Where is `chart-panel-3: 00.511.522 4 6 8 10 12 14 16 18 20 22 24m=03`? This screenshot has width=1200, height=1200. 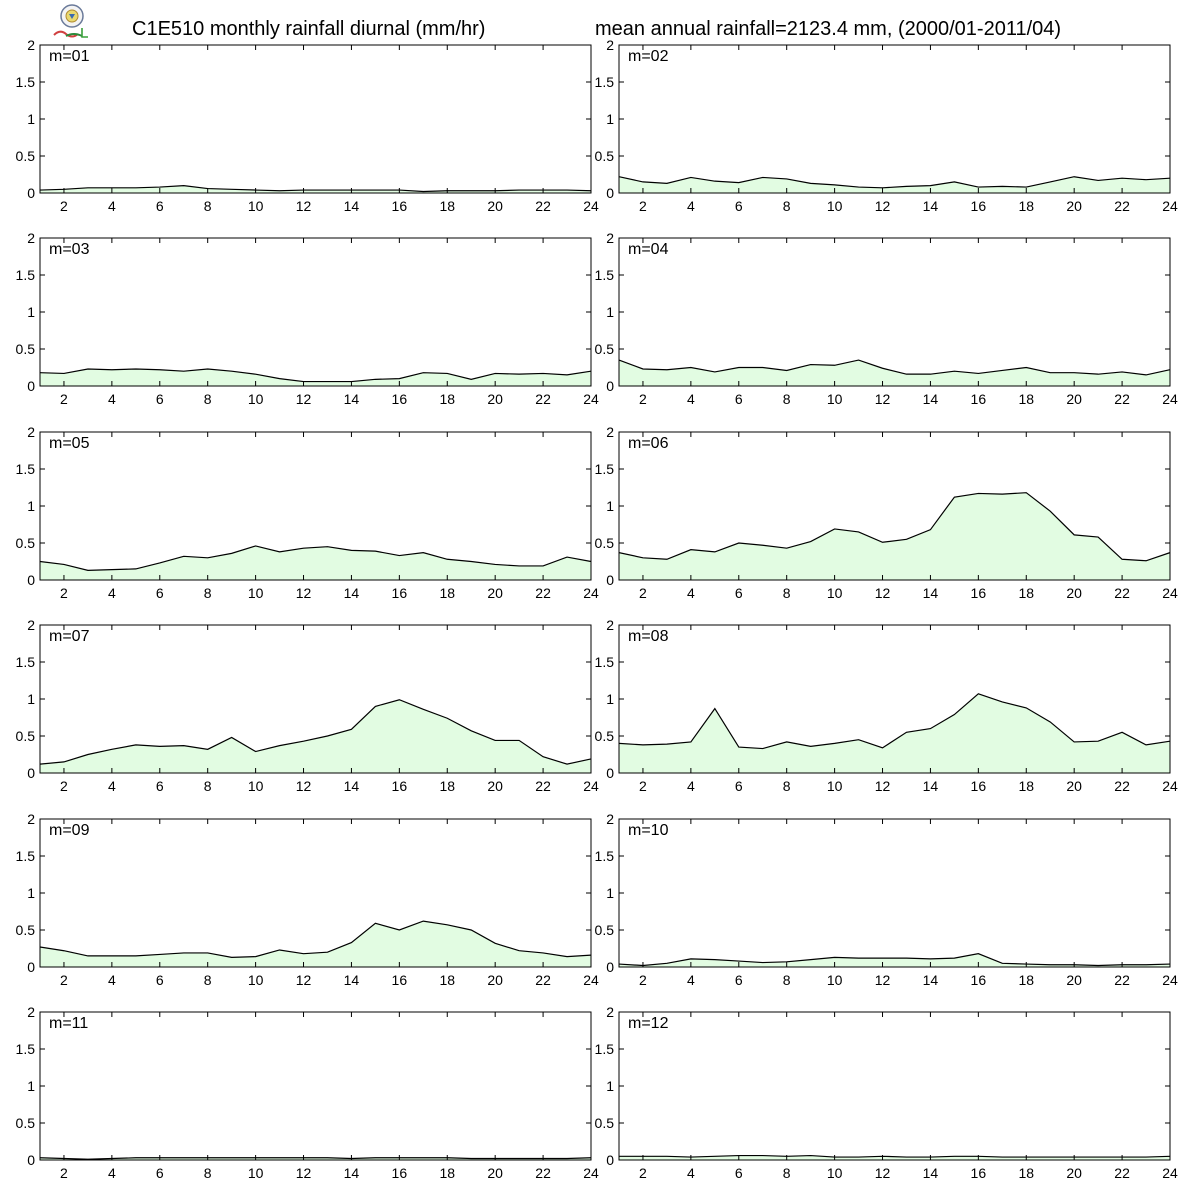 chart-panel-3: 00.511.522 4 6 8 10 12 14 16 18 20 22 24m=03 is located at coordinates (307, 318).